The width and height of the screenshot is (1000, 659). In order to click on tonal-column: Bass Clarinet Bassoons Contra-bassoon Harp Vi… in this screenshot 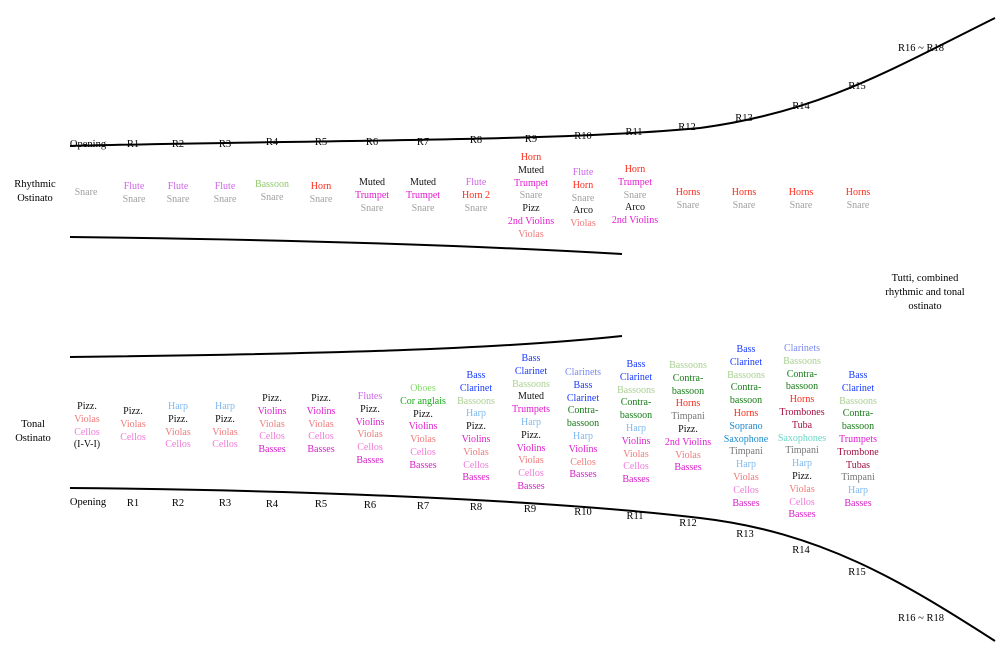, I will do `click(636, 423)`.